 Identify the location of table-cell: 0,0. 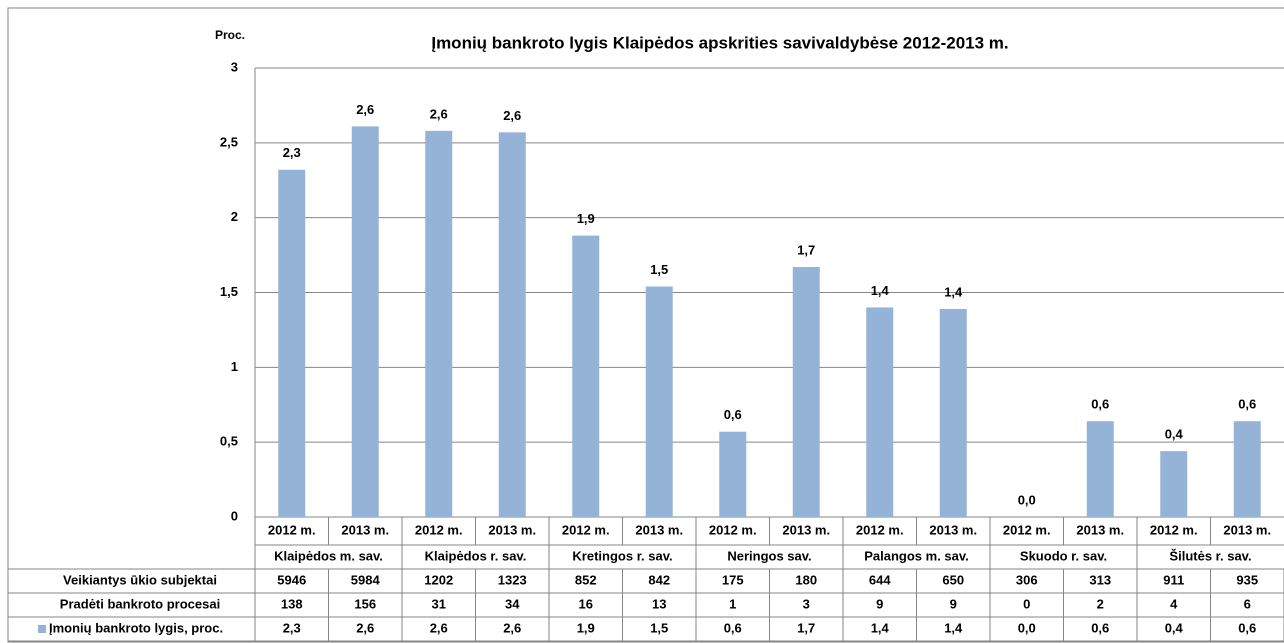
(1027, 627).